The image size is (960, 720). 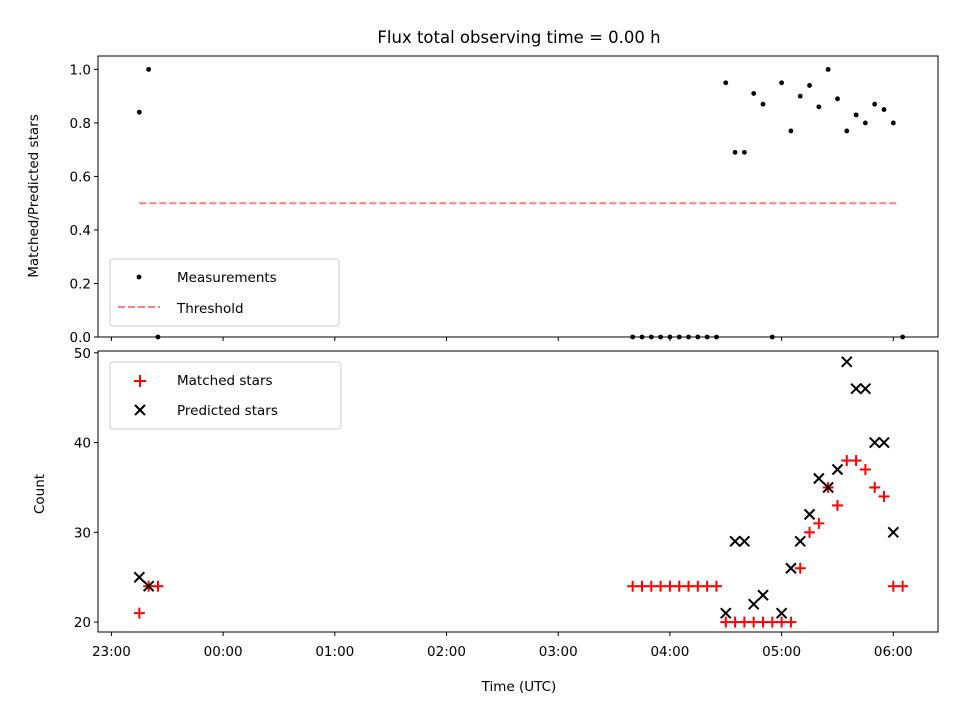 I want to click on top-y-tick-label: 0.4, so click(x=80, y=231).